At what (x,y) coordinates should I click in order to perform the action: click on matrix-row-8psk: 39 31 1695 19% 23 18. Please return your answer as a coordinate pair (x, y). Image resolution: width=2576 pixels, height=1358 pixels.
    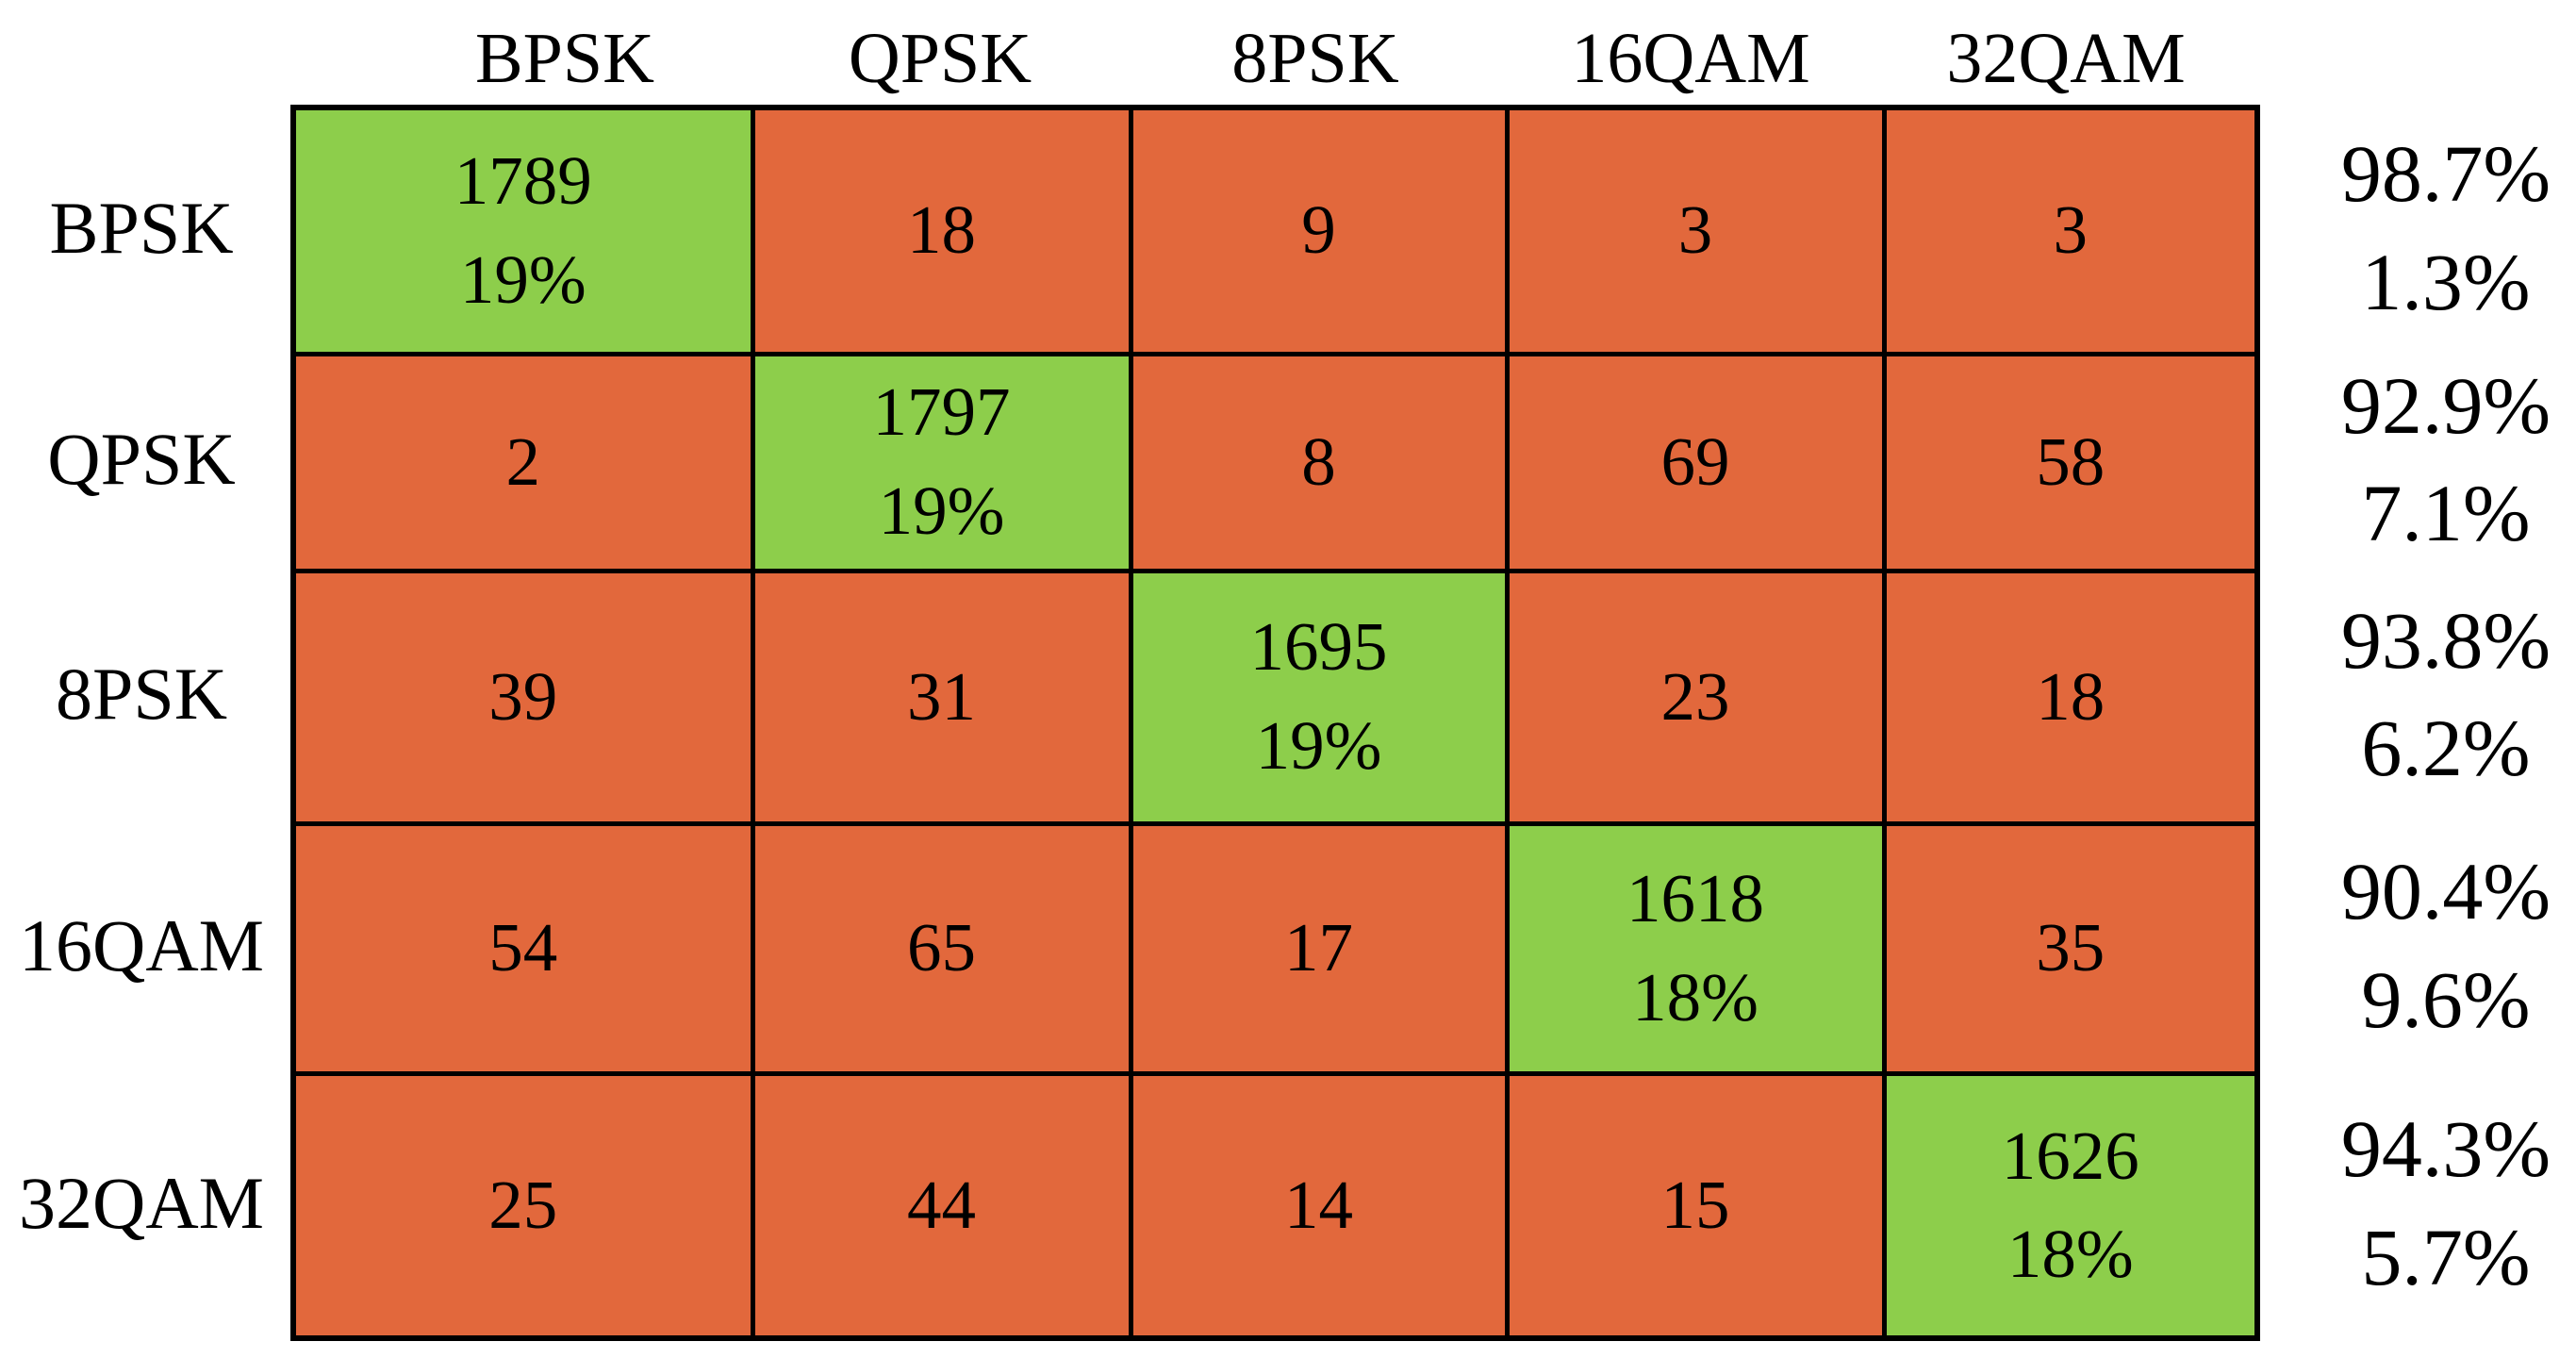
    Looking at the image, I should click on (1275, 697).